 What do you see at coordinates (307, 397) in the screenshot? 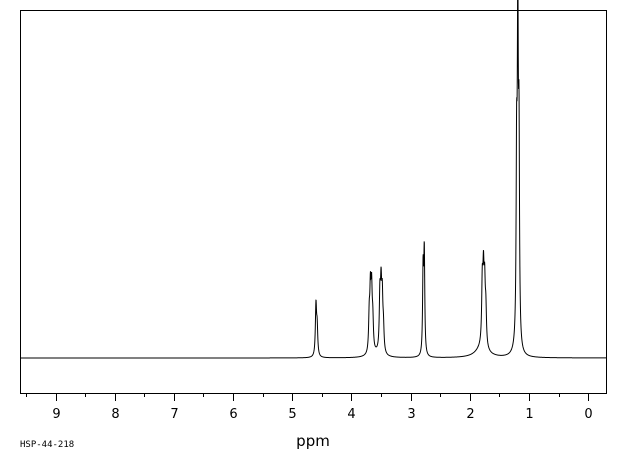
I see `x-axis-ticks` at bounding box center [307, 397].